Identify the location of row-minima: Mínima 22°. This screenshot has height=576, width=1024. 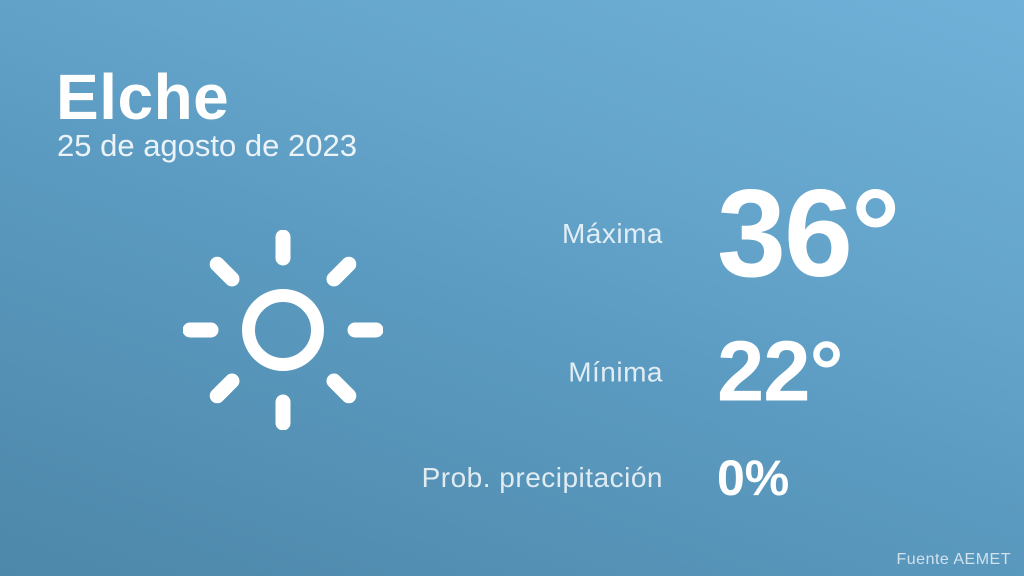
(631, 372).